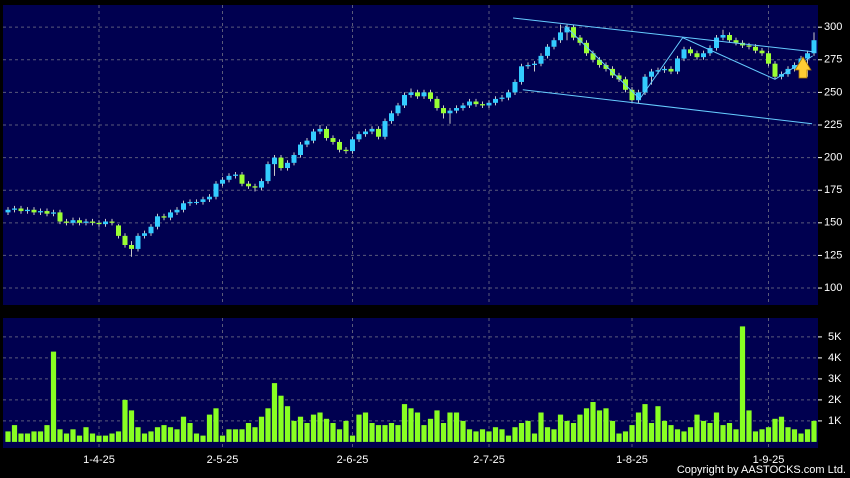 Image resolution: width=850 pixels, height=478 pixels. What do you see at coordinates (803, 67) in the screenshot?
I see `signal-arrow` at bounding box center [803, 67].